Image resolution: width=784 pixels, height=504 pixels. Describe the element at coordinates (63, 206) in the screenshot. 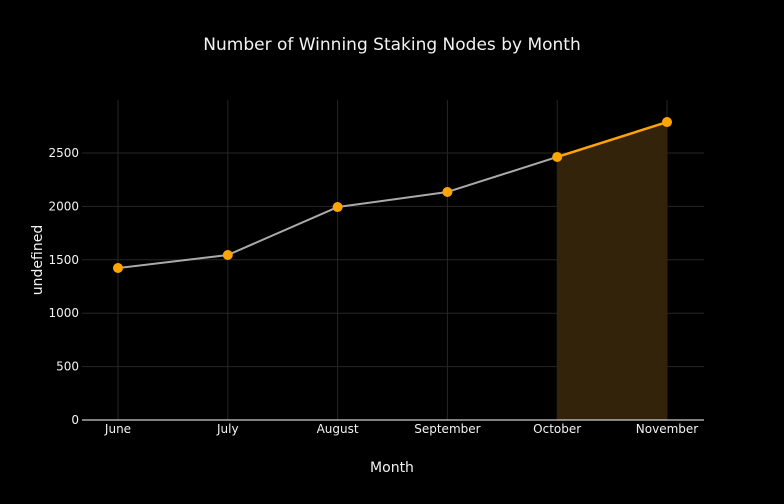

I see `y-tick-label: 2000` at that location.